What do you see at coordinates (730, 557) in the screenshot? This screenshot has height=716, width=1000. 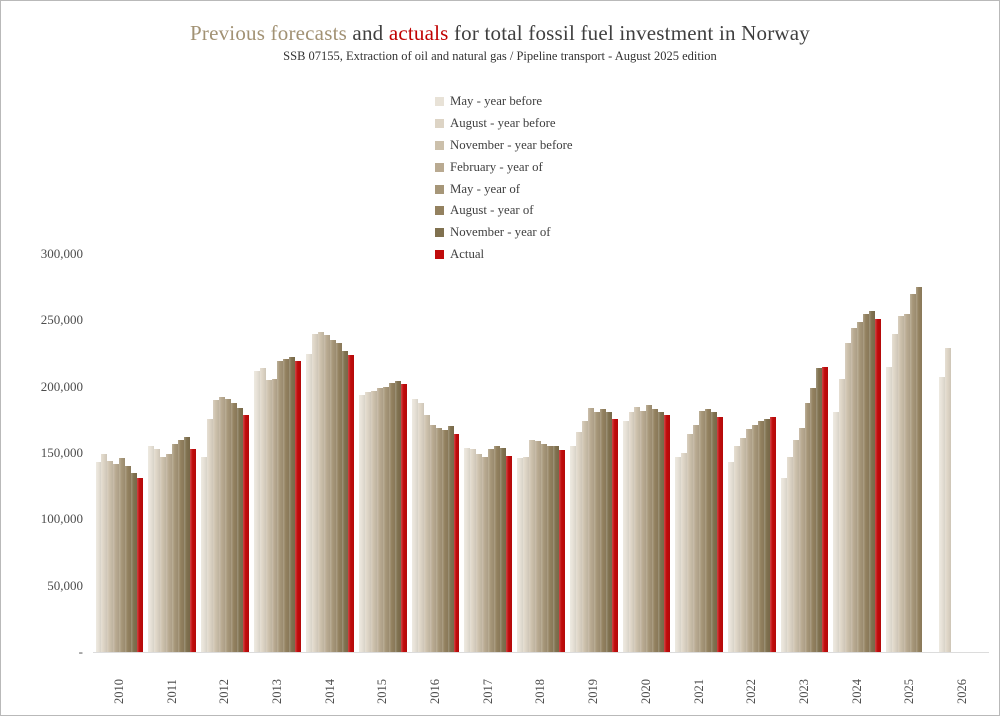 I see `bar-2022-may-year-before` at bounding box center [730, 557].